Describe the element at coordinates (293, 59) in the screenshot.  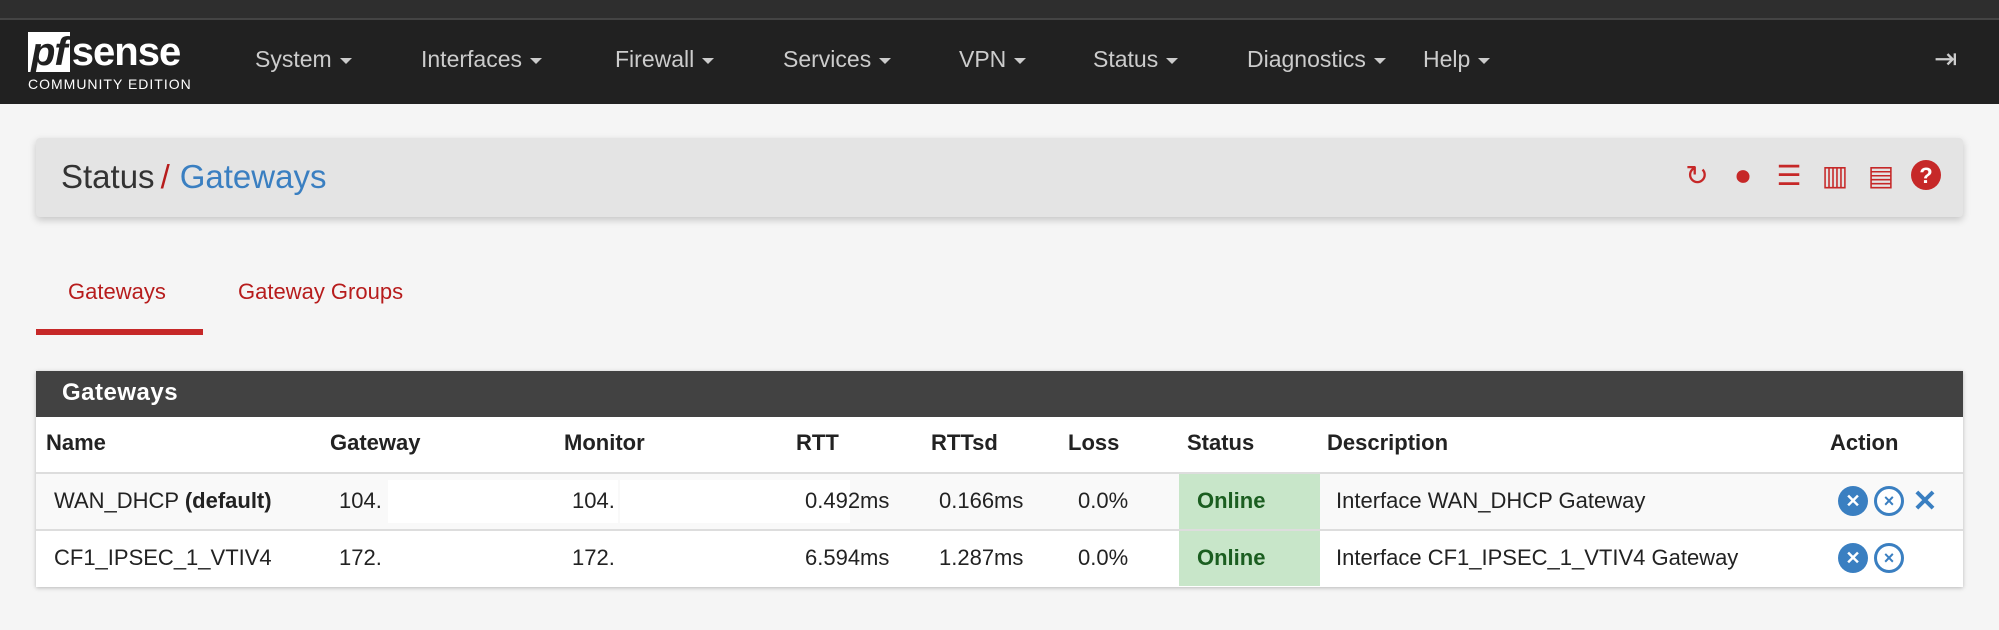
I see `nav-label: System` at that location.